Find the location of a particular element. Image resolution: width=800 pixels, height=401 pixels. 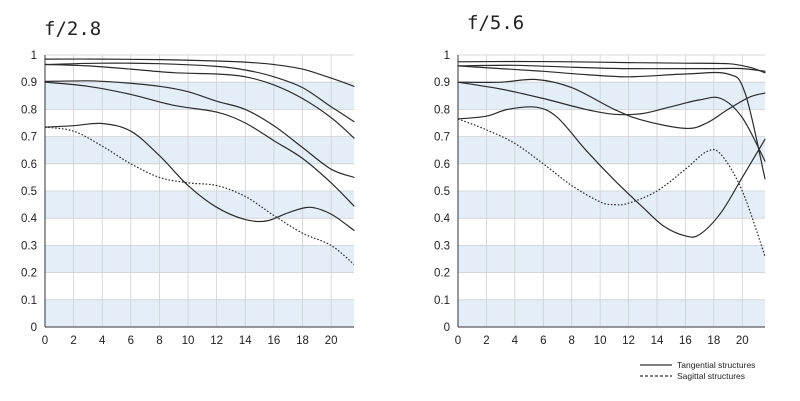

chart-title: f/2.8 is located at coordinates (72, 29).